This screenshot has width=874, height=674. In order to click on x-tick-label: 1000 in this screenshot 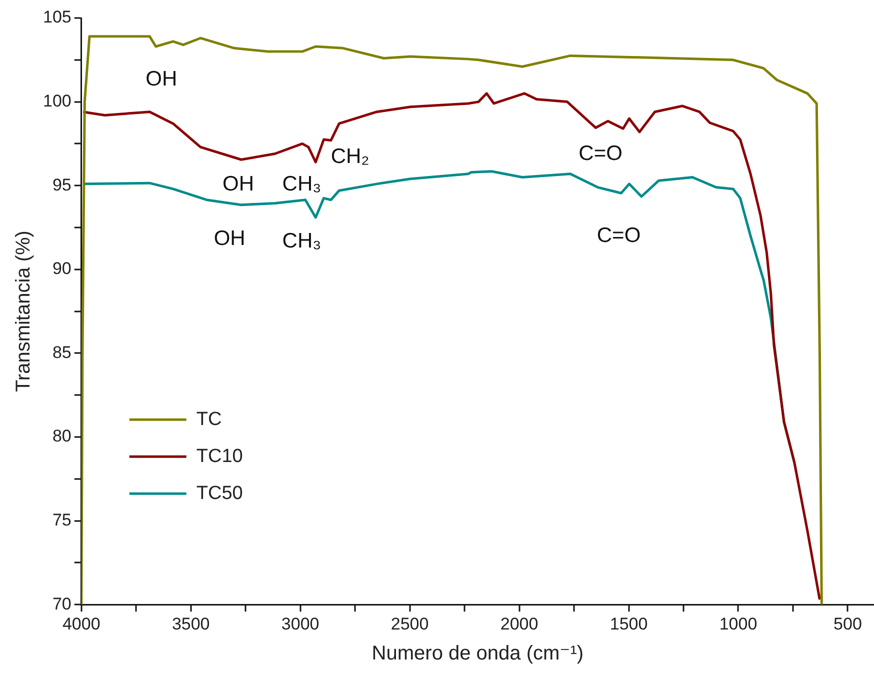, I will do `click(738, 624)`.